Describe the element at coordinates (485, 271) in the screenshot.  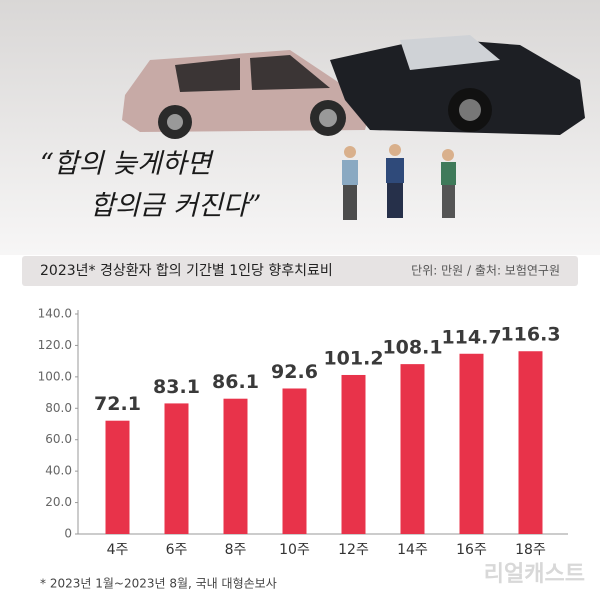
I see `chart-subtitle: 단위: 만원 / 출처: 보험연구원` at that location.